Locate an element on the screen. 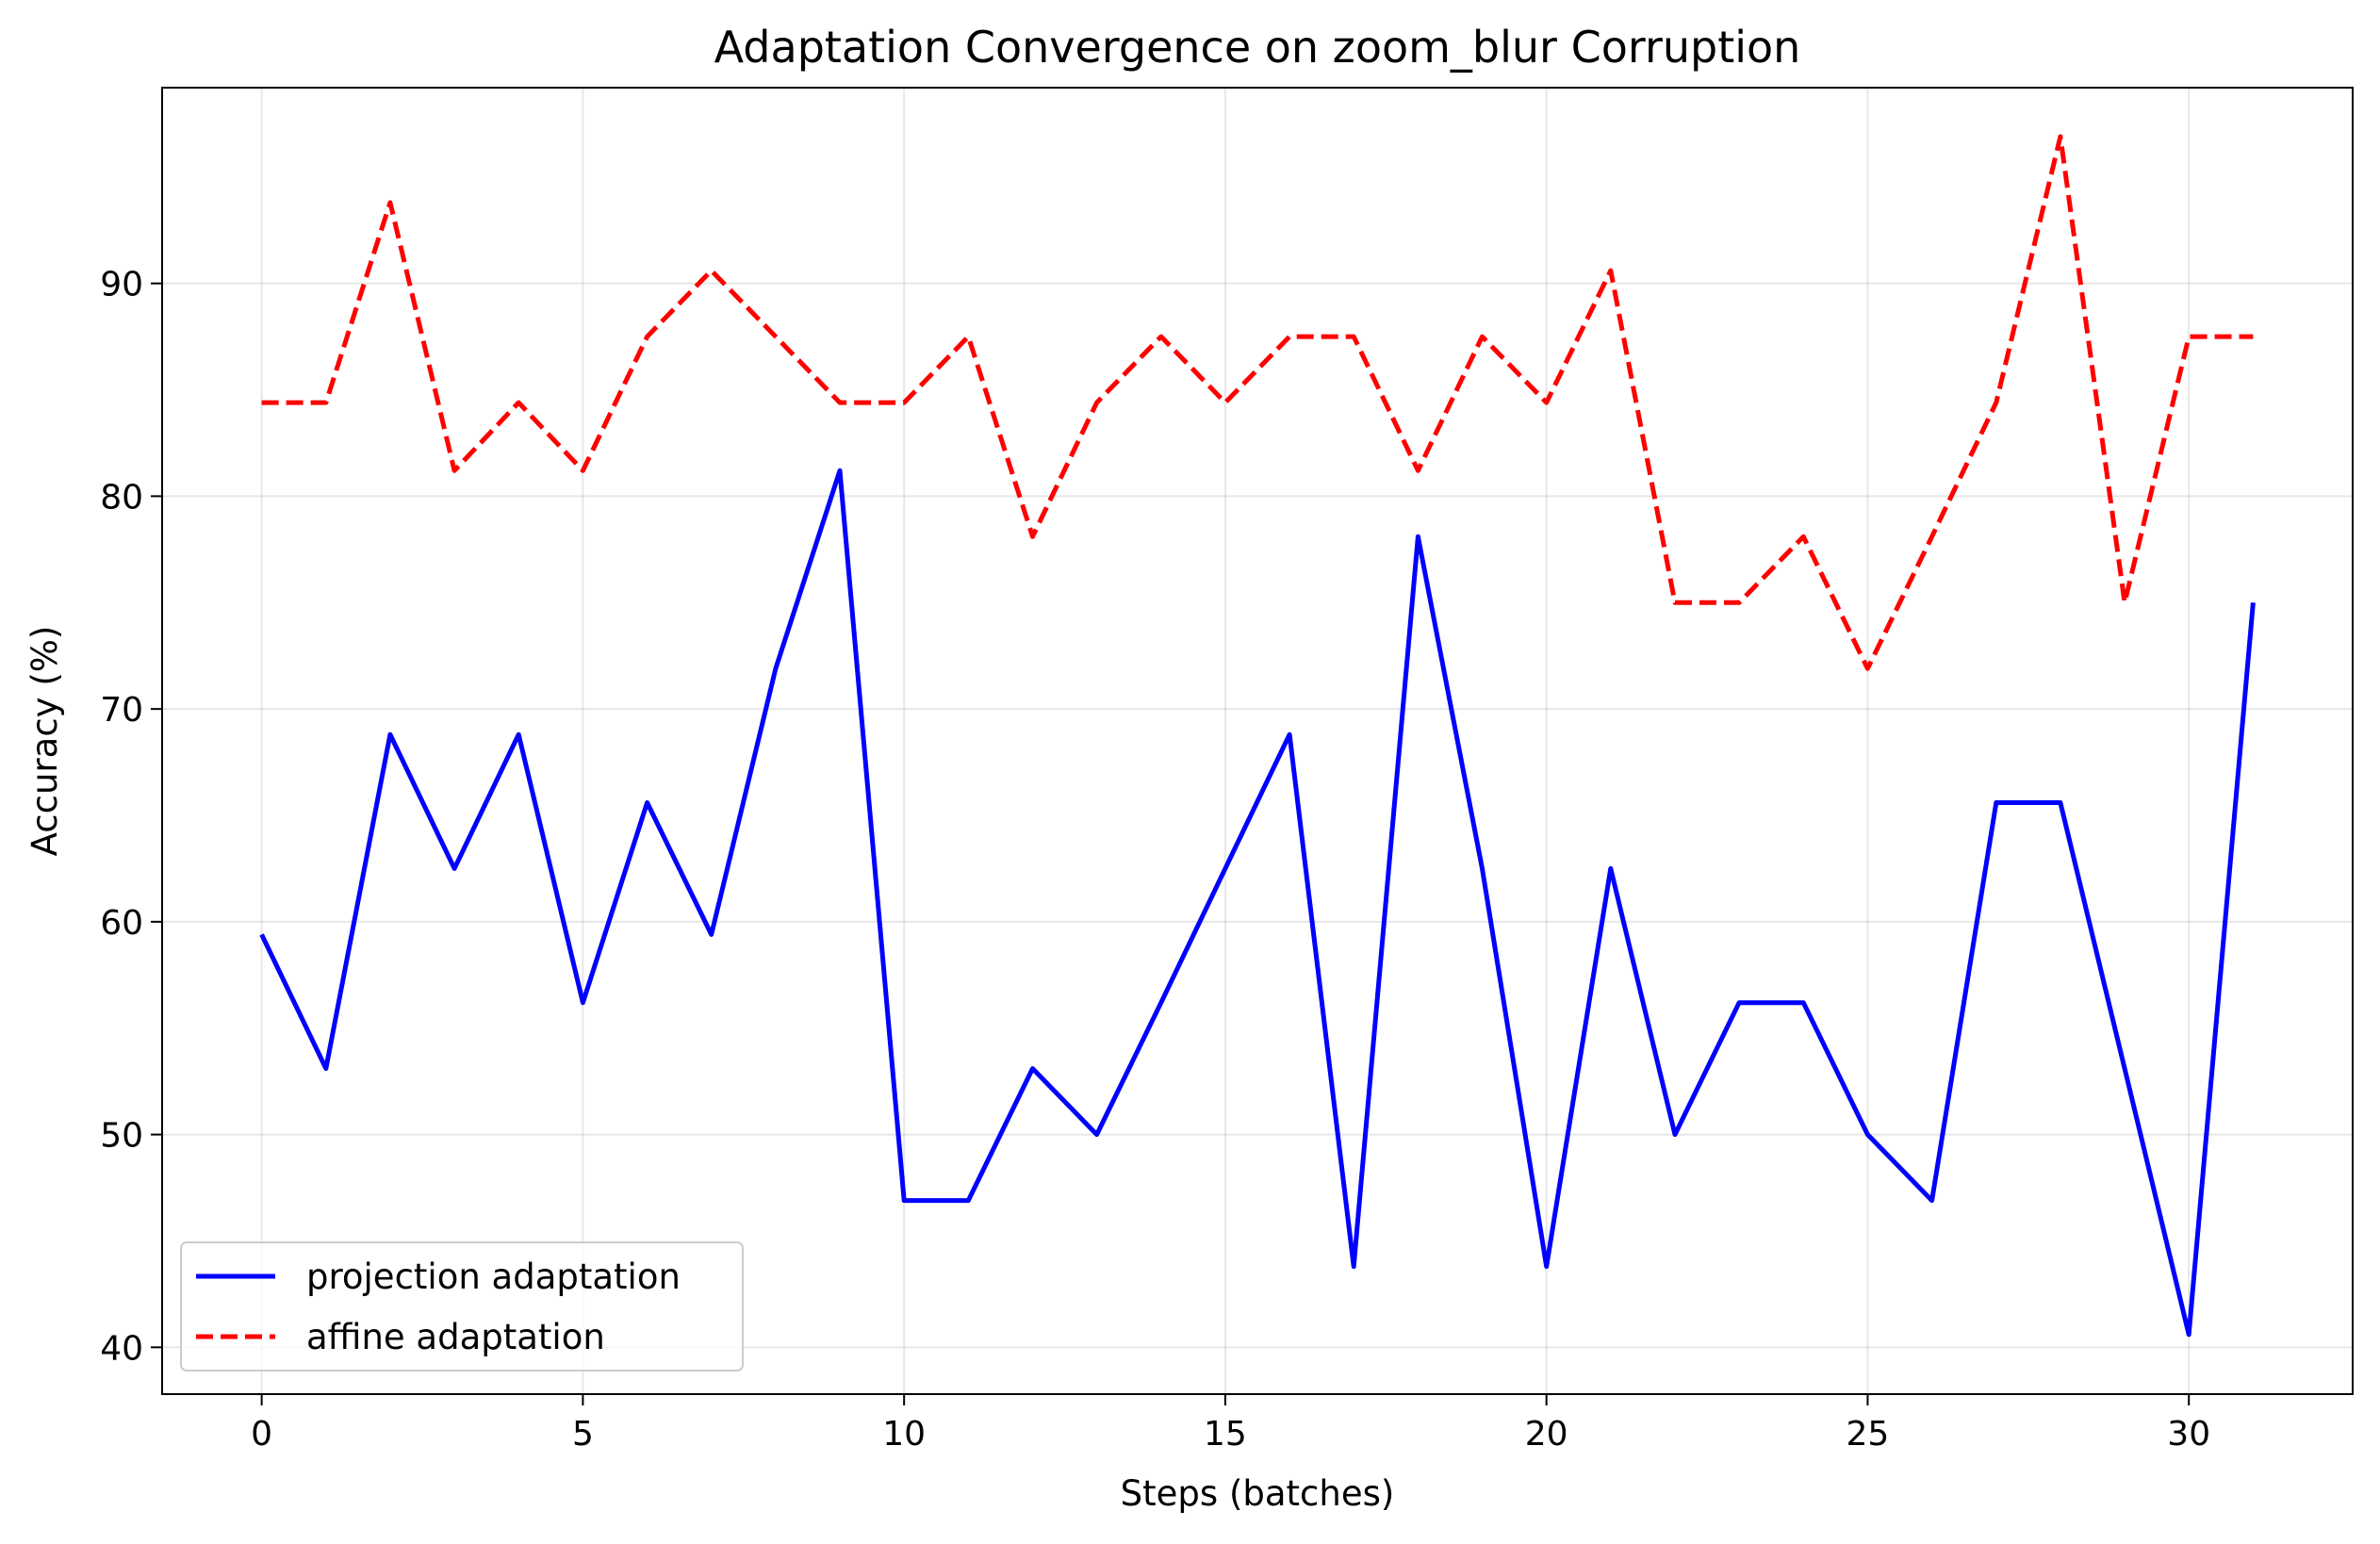 The width and height of the screenshot is (2380, 1544). y-tick-label: 80 is located at coordinates (121, 497).